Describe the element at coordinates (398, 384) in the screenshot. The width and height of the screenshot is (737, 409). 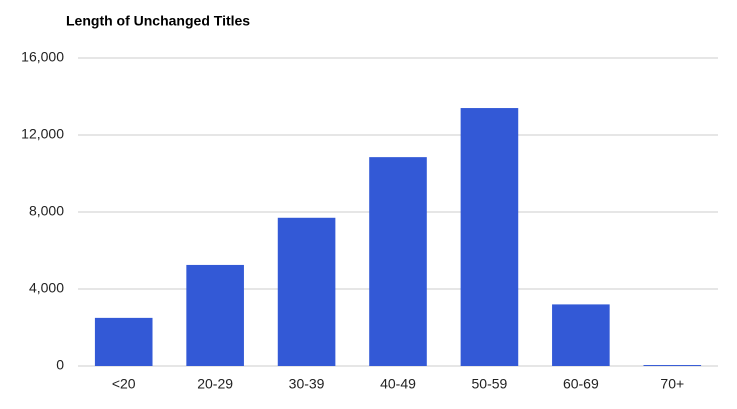
I see `x-tick-label: 40-49` at that location.